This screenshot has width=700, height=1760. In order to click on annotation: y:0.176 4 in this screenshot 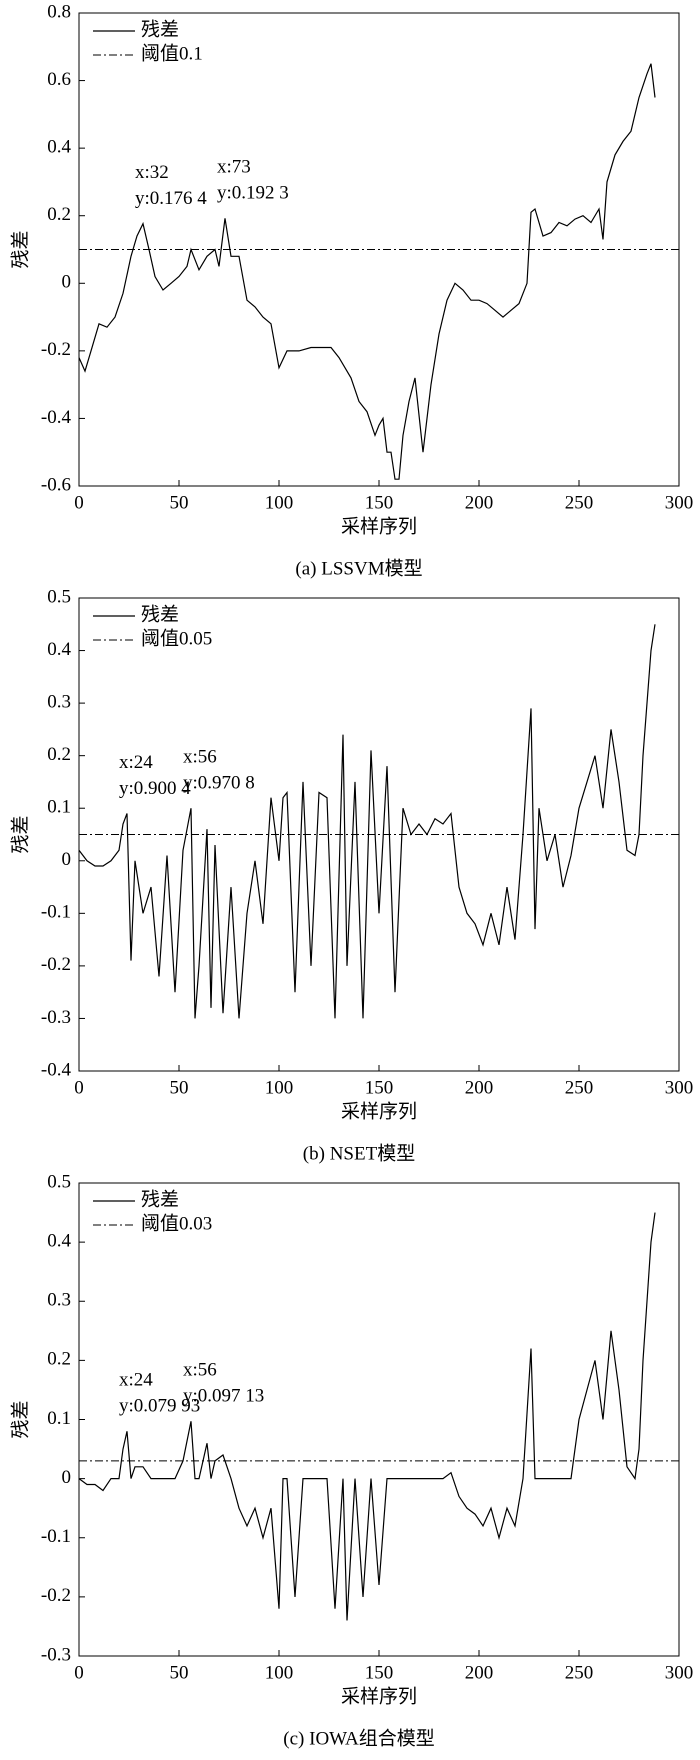, I will do `click(171, 198)`.